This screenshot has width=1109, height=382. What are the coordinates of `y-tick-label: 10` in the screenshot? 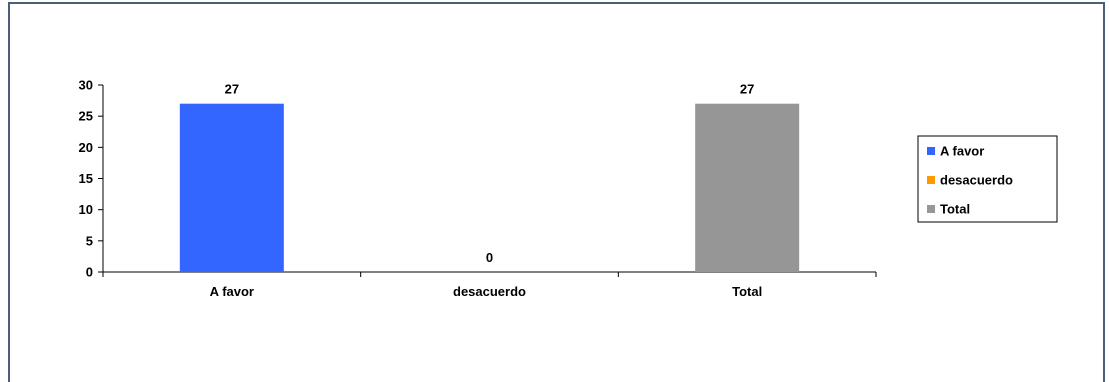 It's located at (86, 209).